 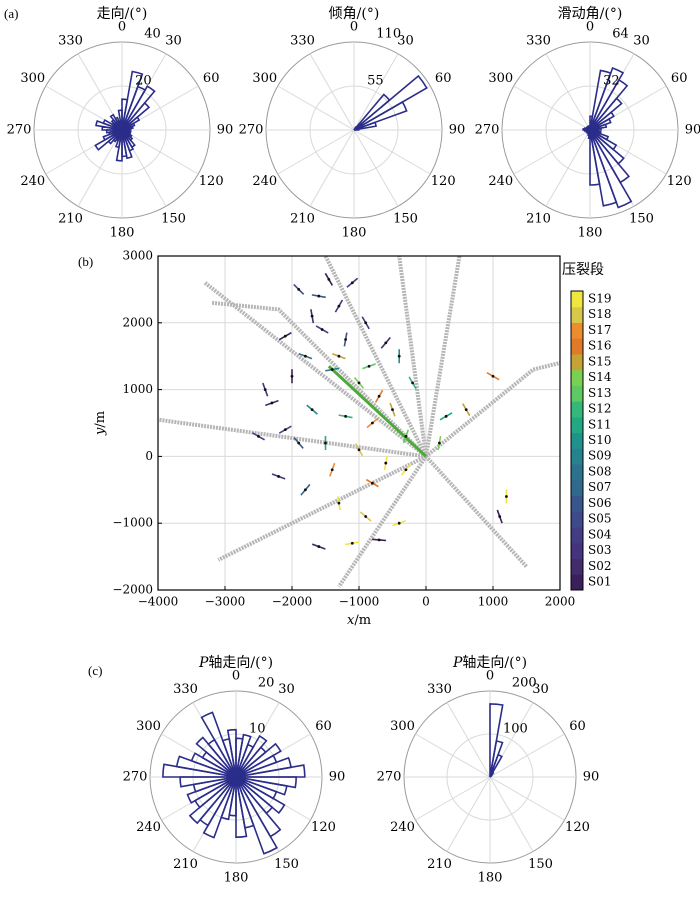 What do you see at coordinates (600, 361) in the screenshot?
I see `colorbar-label: S15` at bounding box center [600, 361].